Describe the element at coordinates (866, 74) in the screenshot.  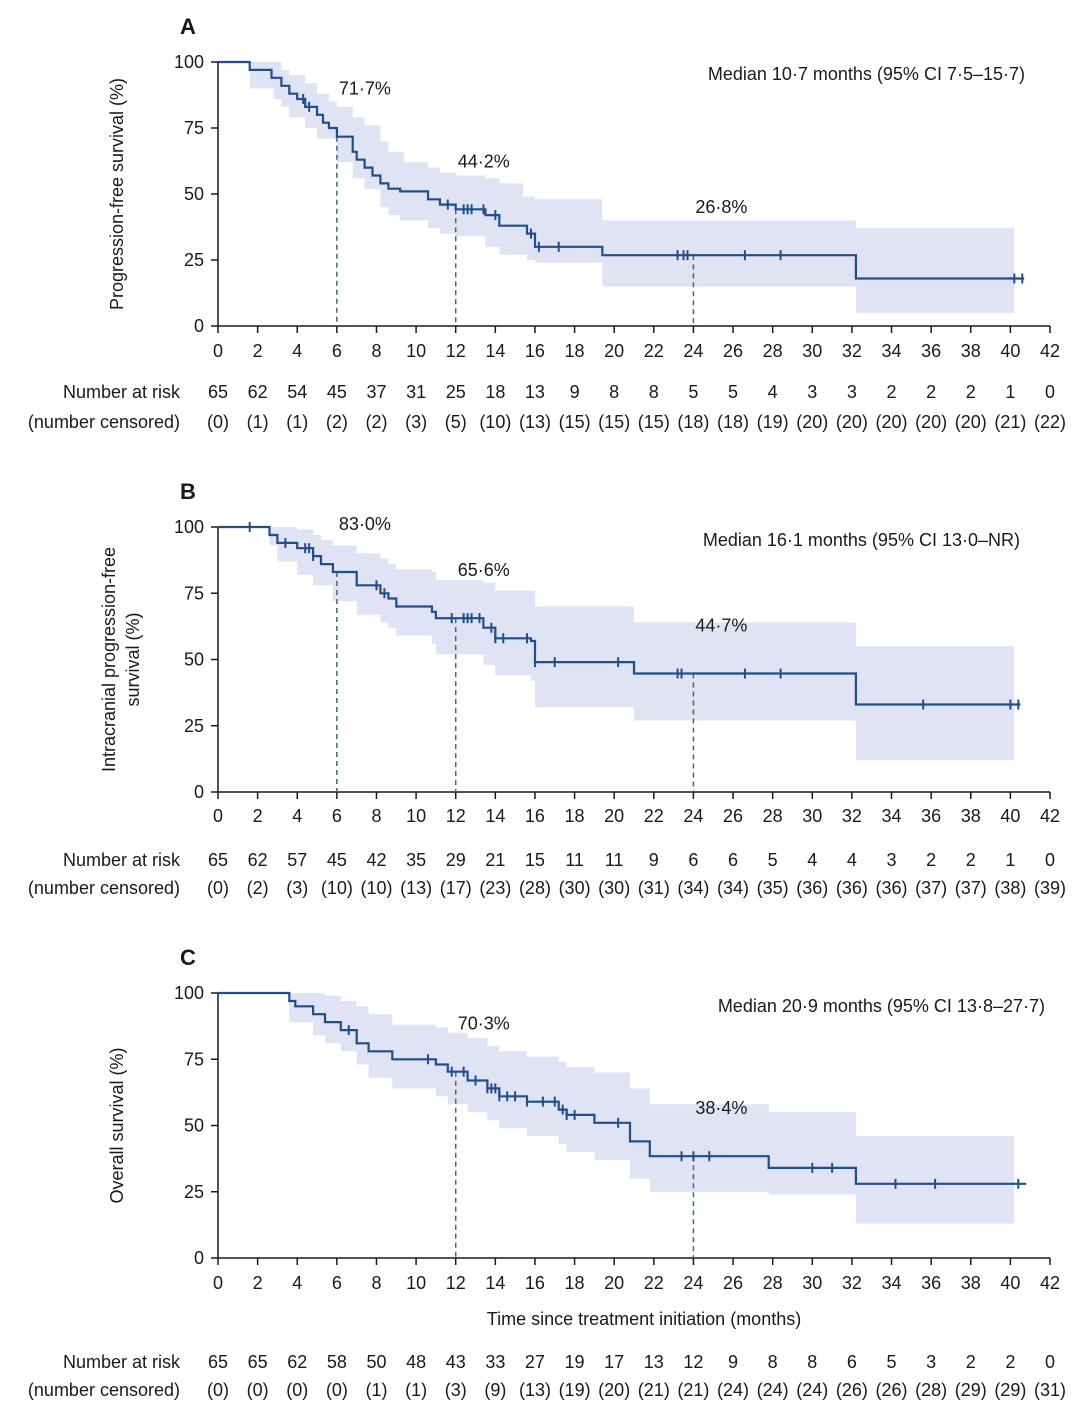
I see `median-annotation: Median 10·7 months (95% CI 7·5–15·7)` at that location.